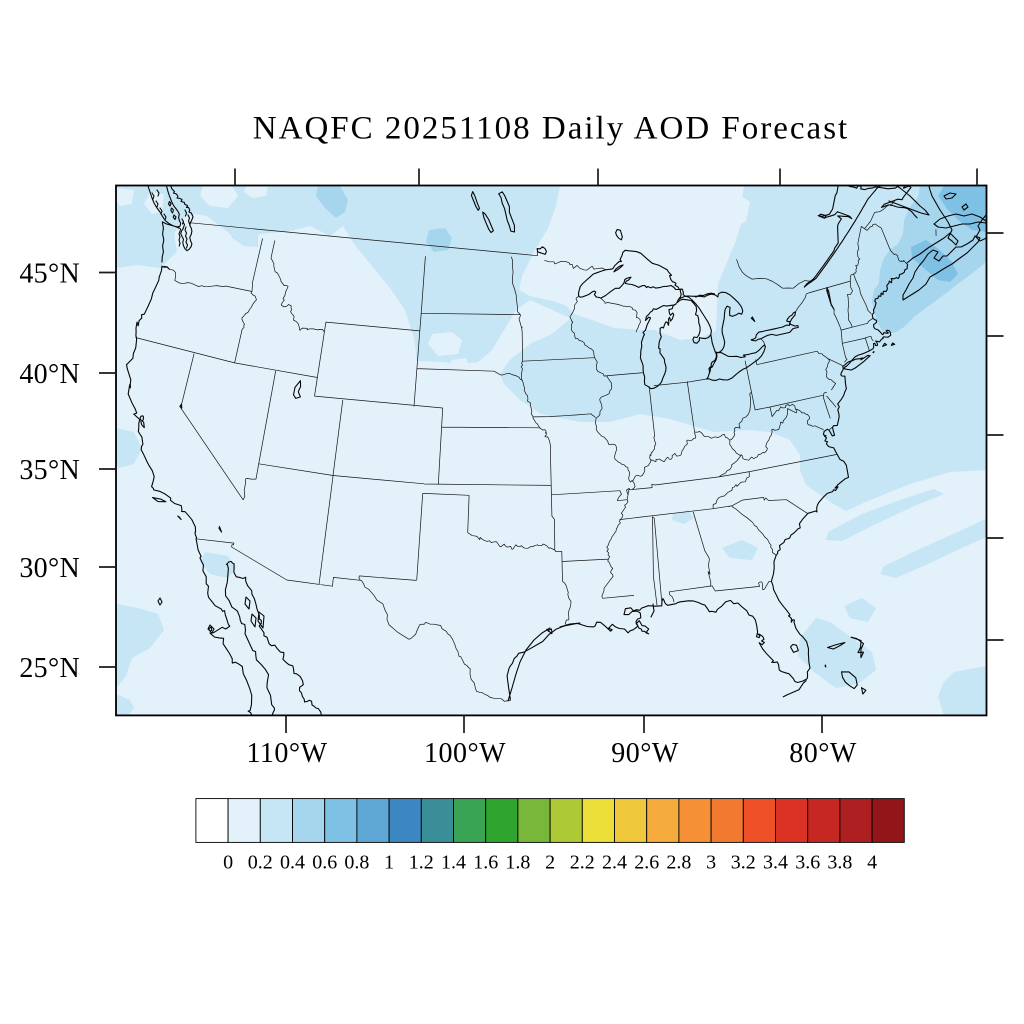 This screenshot has width=1024, height=1024. I want to click on svg-text: 1.4, so click(453, 863).